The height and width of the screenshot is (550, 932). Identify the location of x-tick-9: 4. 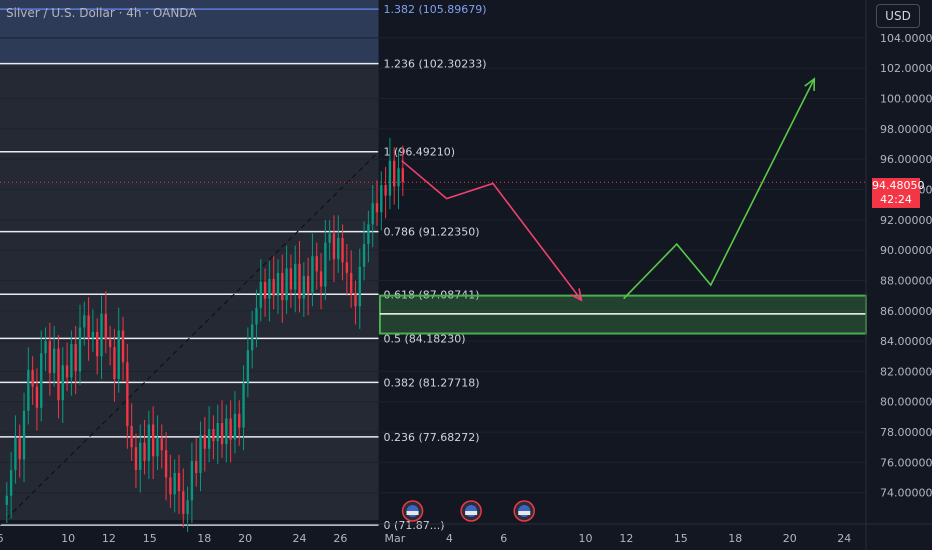
(449, 538).